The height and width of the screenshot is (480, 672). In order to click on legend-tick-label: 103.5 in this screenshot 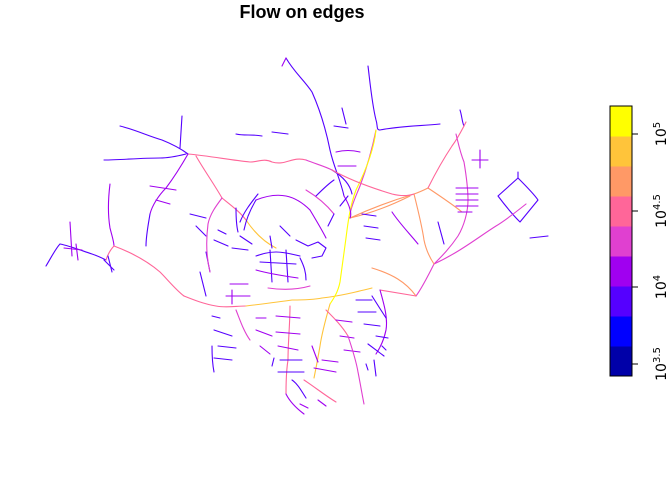, I will do `click(661, 364)`.